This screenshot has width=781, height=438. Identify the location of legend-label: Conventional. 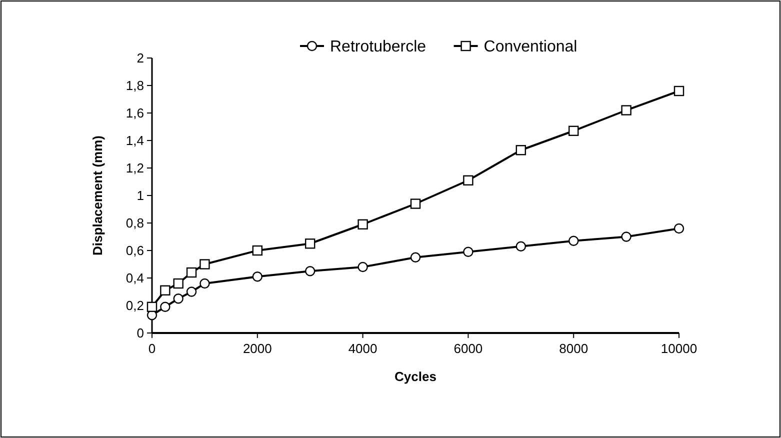
(531, 47).